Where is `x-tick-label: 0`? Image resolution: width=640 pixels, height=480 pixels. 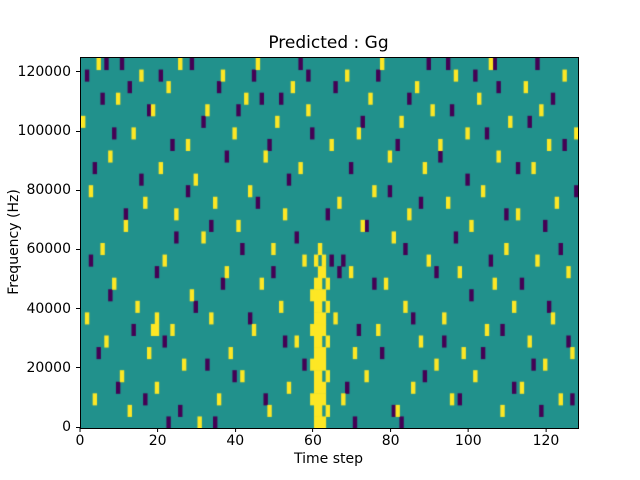
x-tick-label: 0 is located at coordinates (80, 441).